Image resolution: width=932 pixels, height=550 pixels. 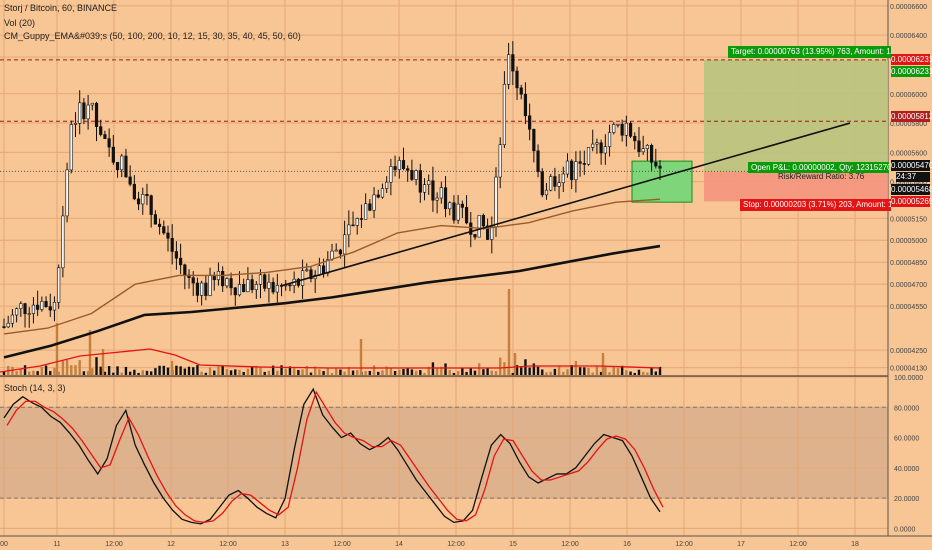 What do you see at coordinates (796, 186) in the screenshot?
I see `stop-zone` at bounding box center [796, 186].